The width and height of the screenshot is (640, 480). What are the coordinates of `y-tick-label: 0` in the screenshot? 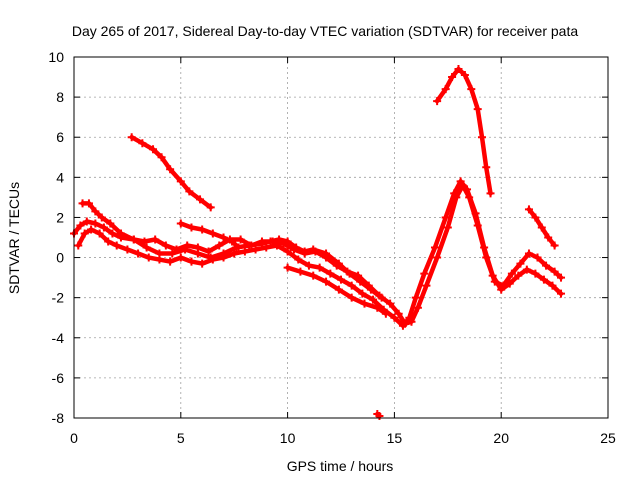 It's located at (60, 258).